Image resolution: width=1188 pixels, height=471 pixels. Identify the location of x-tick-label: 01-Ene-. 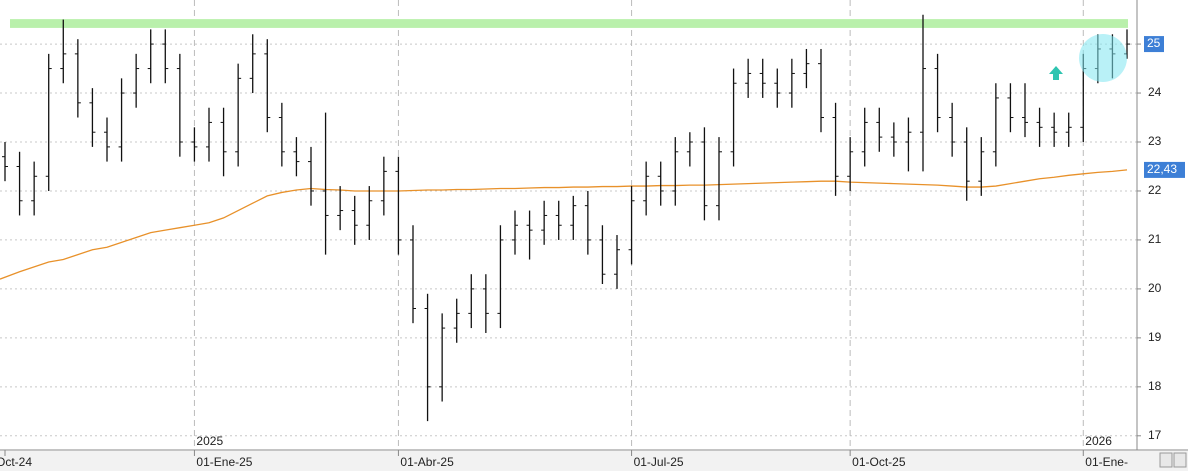
(1106, 462).